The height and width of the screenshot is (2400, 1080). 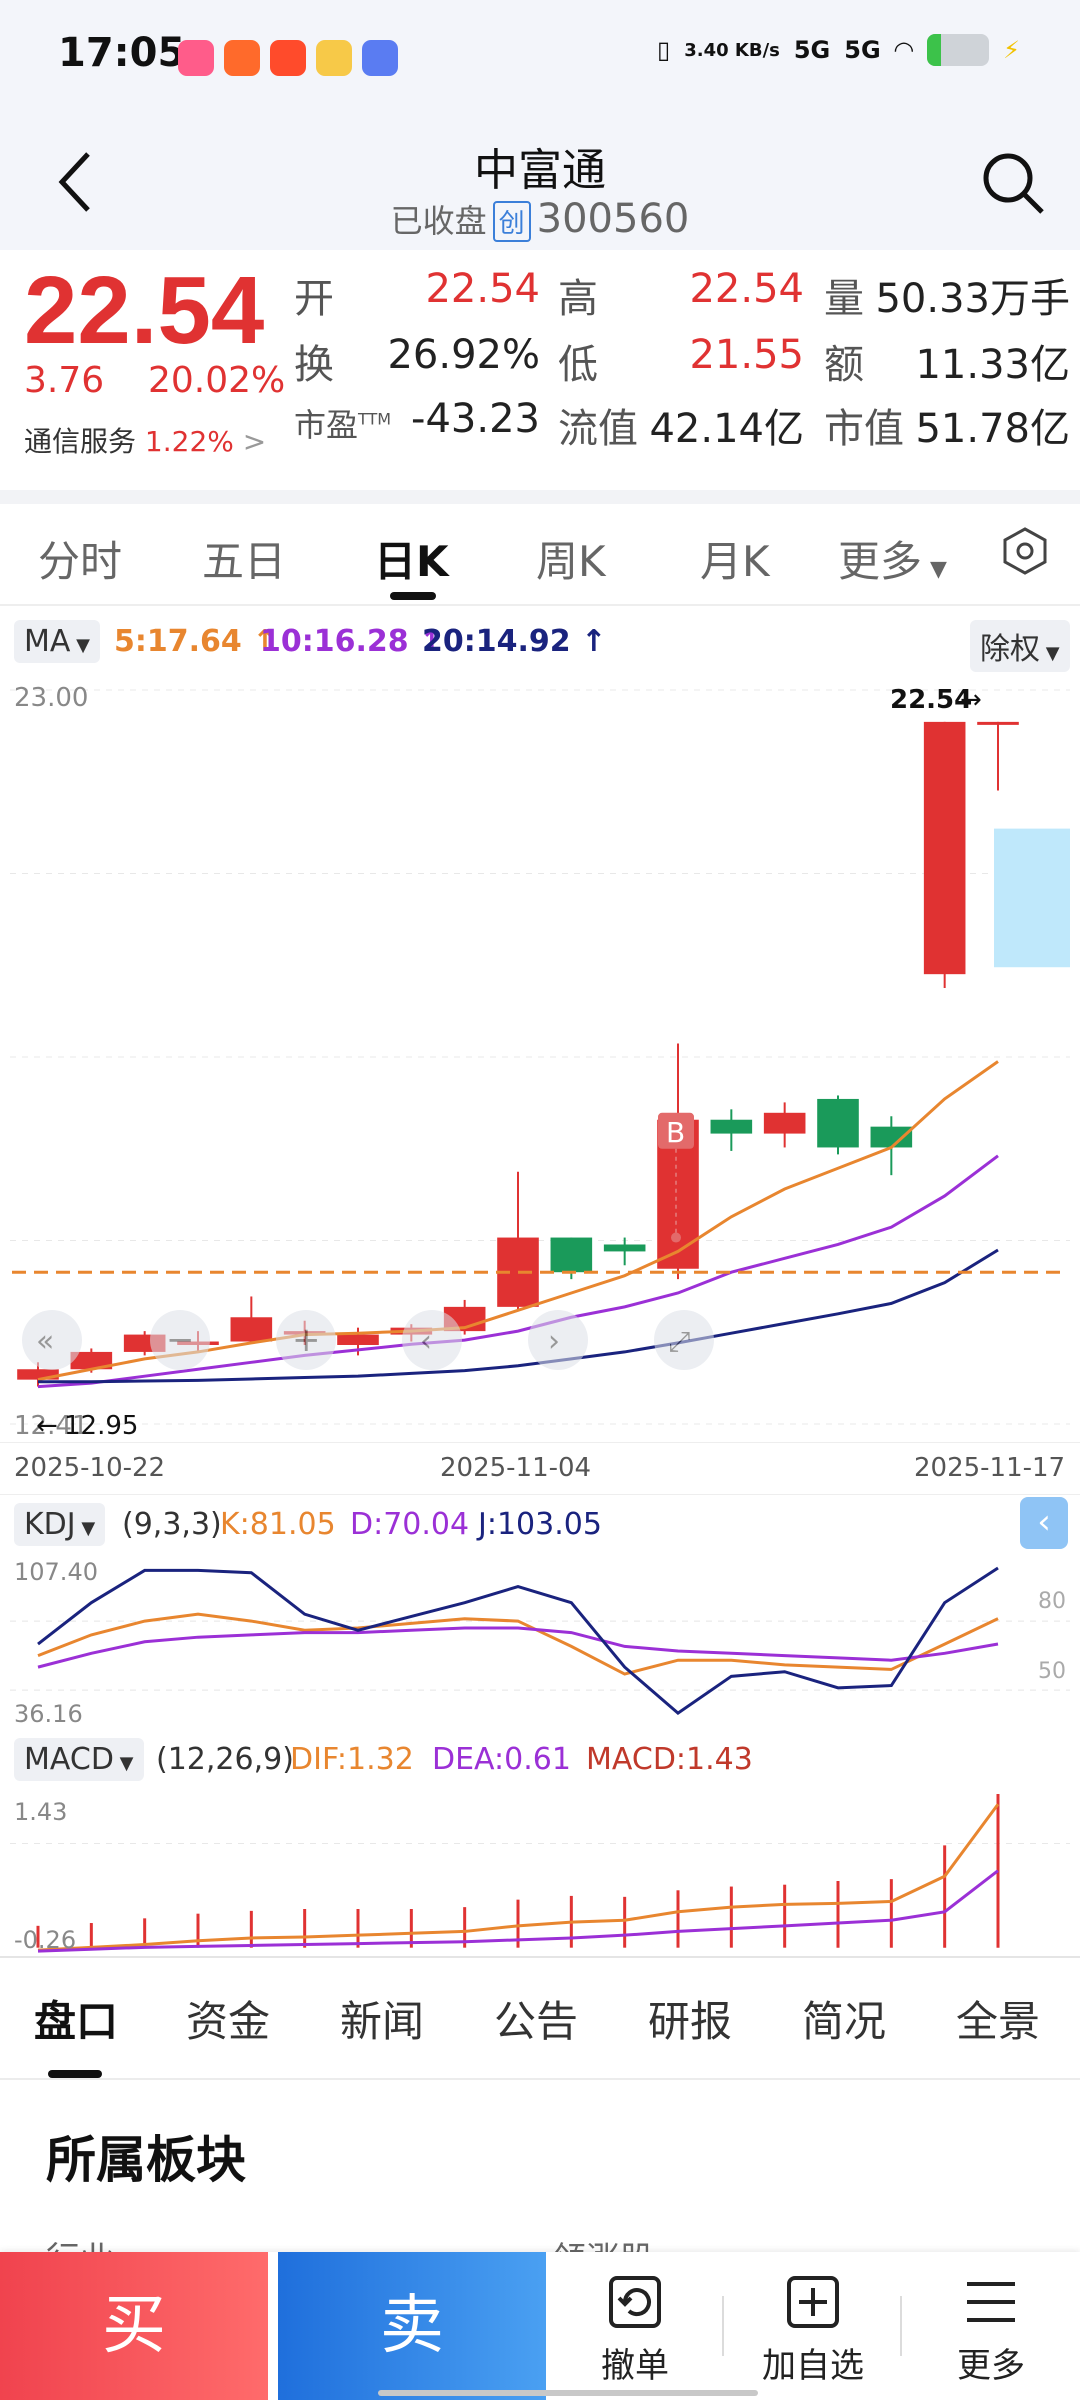 I want to click on tab-daily-k: 日K, so click(x=411, y=561).